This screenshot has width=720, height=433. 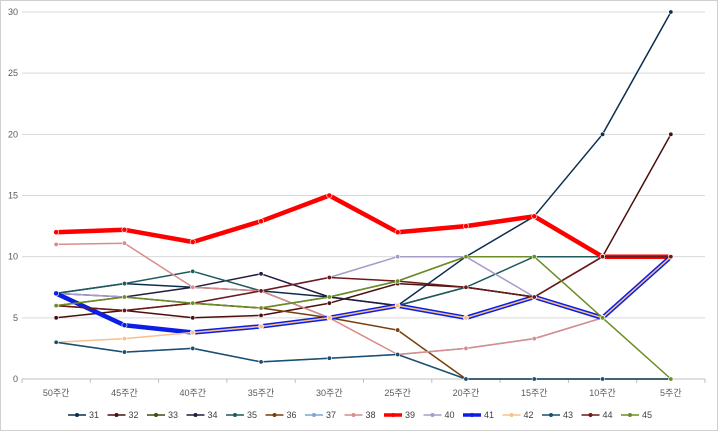 I want to click on legend: 31 32 33 34 35 36 37 38 39 40 41 42 43 44 45, so click(x=360, y=415).